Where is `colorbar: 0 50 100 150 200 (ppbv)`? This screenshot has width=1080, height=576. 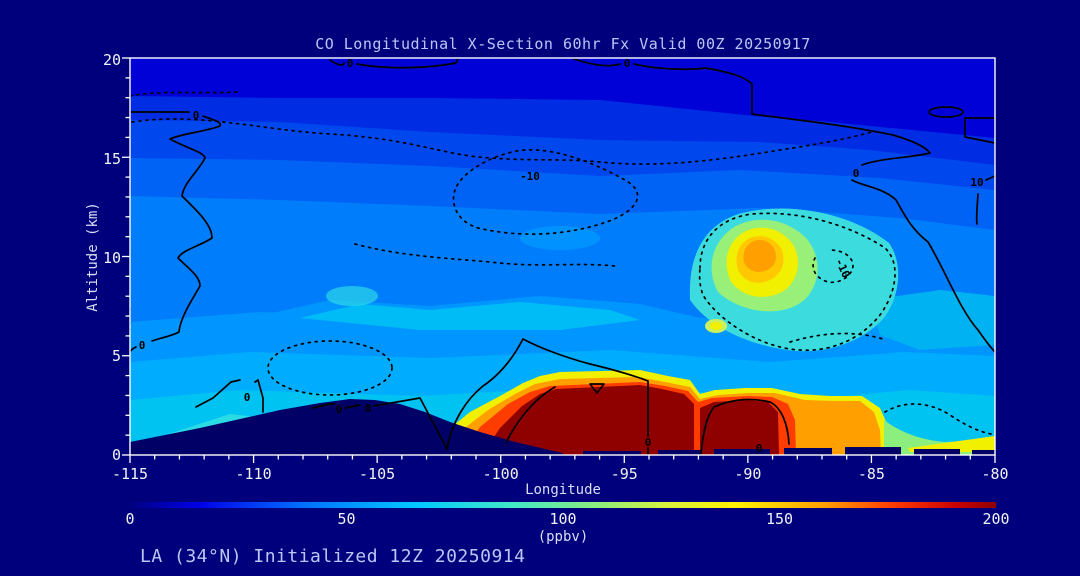
colorbar: 0 50 100 150 200 (ppbv) is located at coordinates (567, 523).